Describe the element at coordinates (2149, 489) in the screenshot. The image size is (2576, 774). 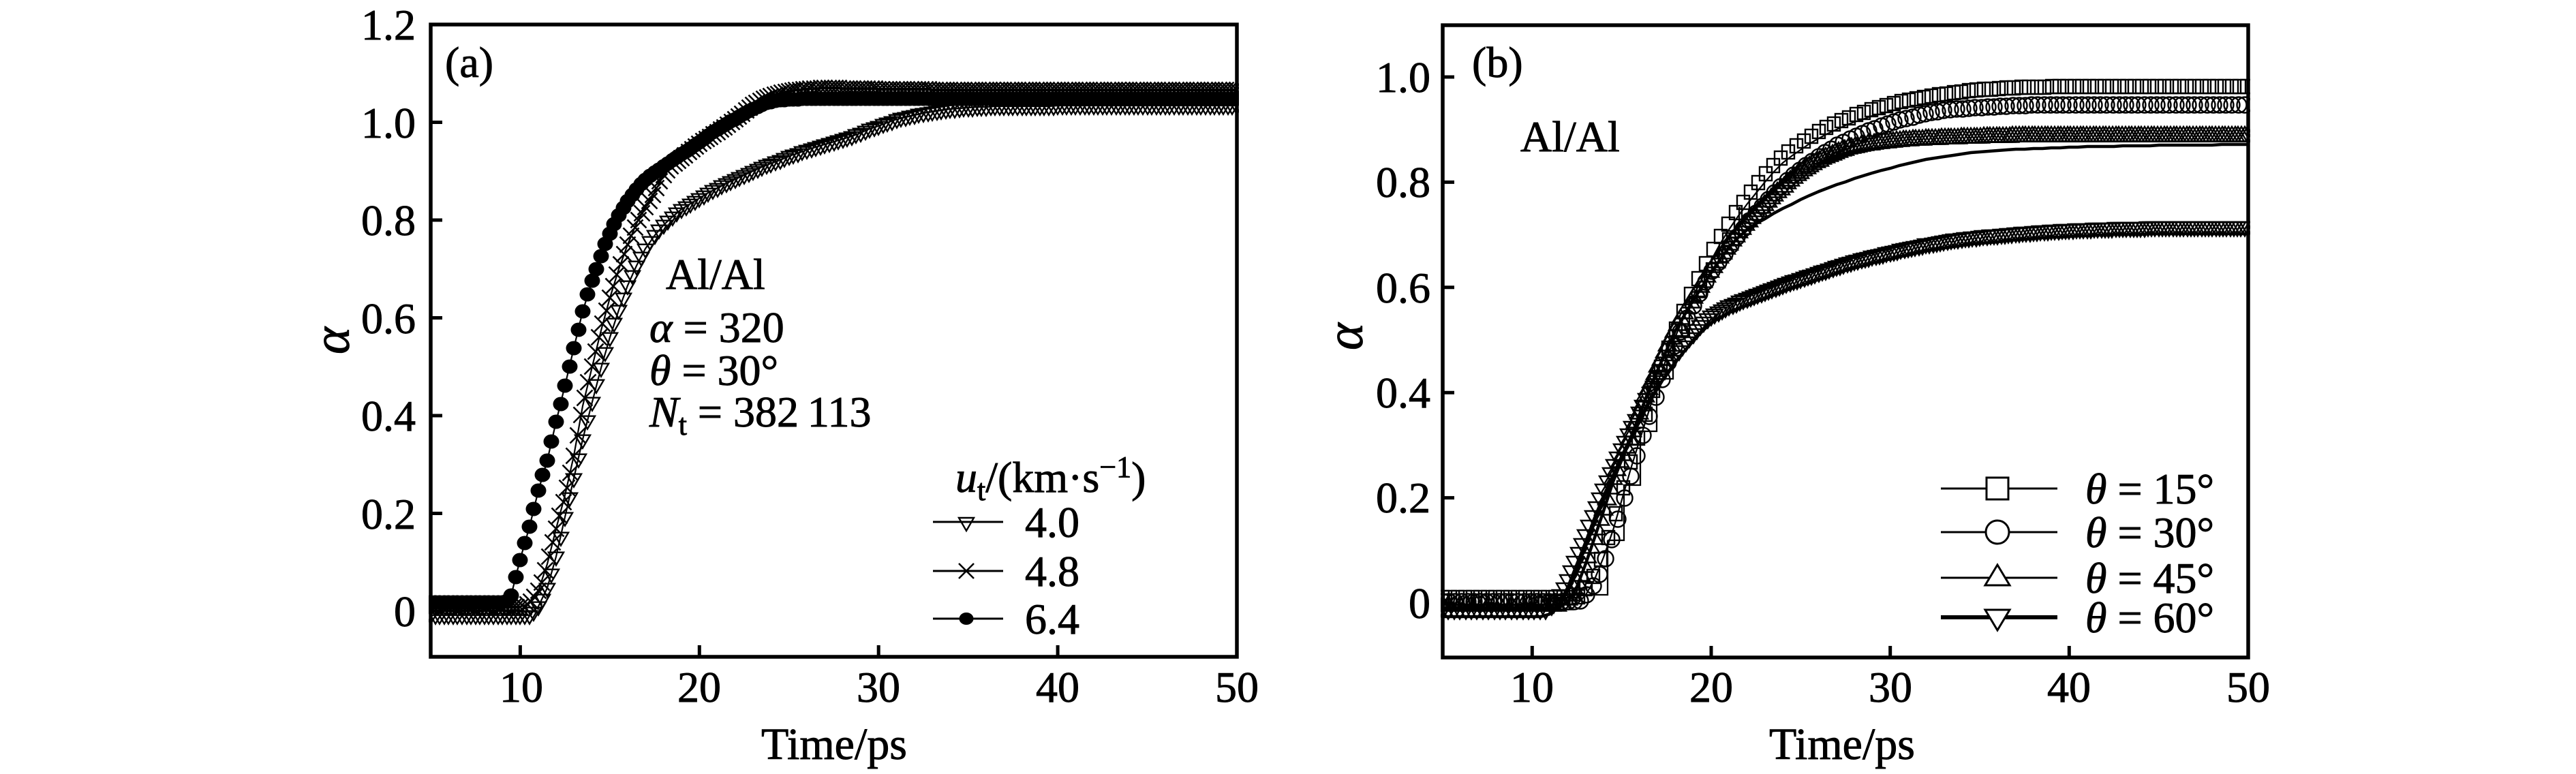
I see `svg-text: θ = 15°` at that location.